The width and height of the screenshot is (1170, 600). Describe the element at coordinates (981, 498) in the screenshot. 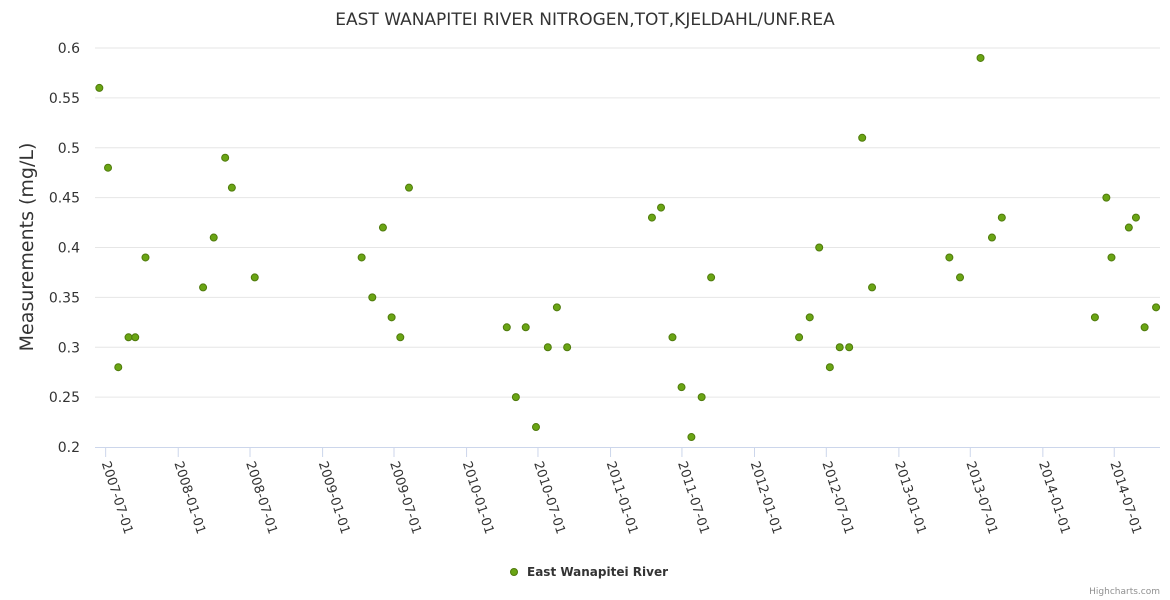

I see `x-tick-label: 2013-07-01` at that location.